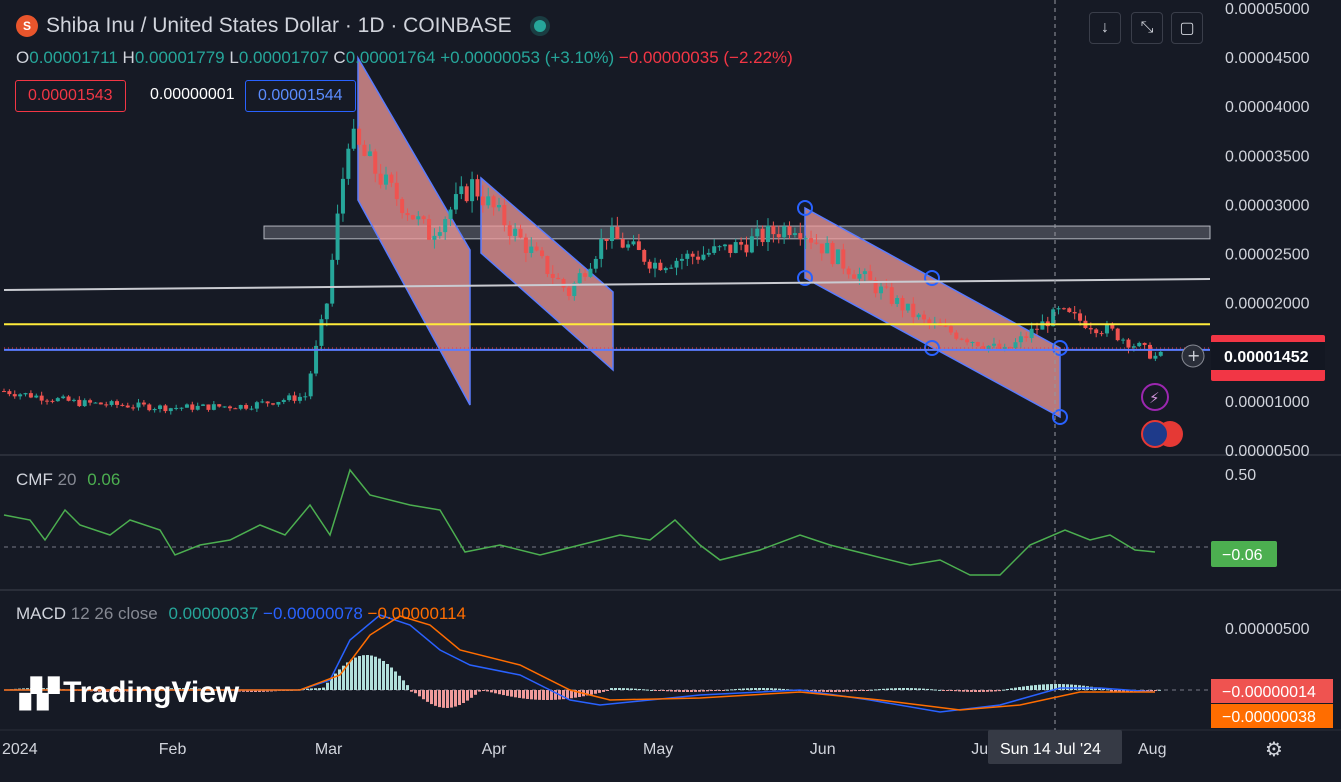 The image size is (1341, 782). Describe the element at coordinates (20, 749) in the screenshot. I see `time-tick-label: 2024` at that location.